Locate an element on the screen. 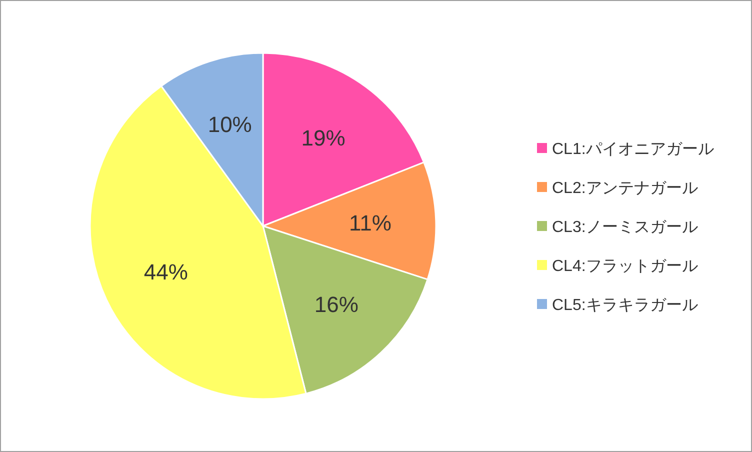 This screenshot has height=452, width=752. legend-label: CL5:キラキラガール is located at coordinates (625, 305).